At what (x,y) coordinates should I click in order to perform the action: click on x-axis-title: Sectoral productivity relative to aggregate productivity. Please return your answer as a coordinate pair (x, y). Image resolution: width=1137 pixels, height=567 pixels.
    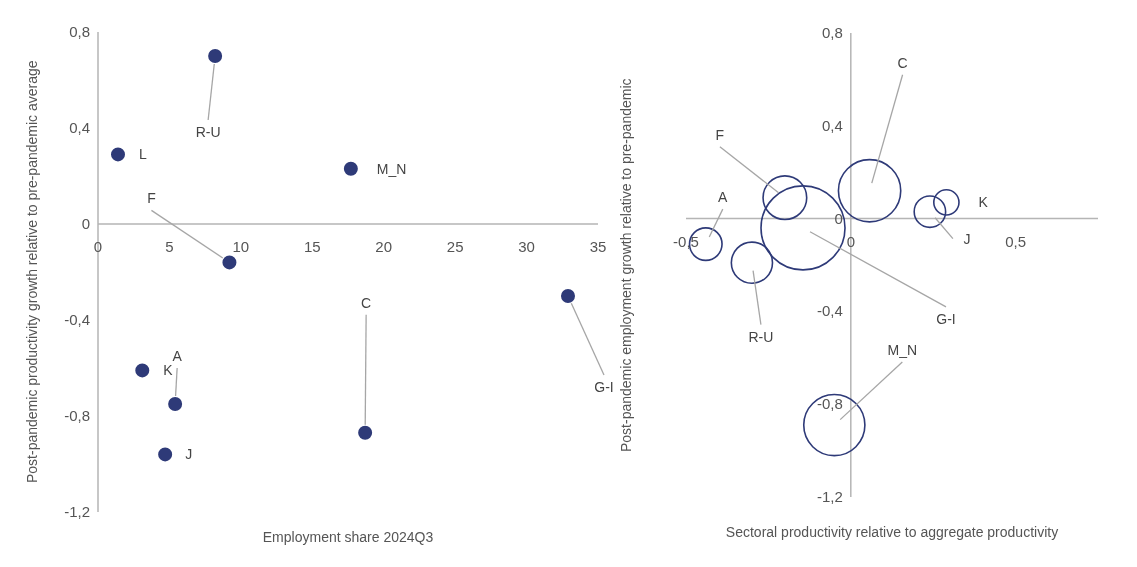
    Looking at the image, I should click on (892, 532).